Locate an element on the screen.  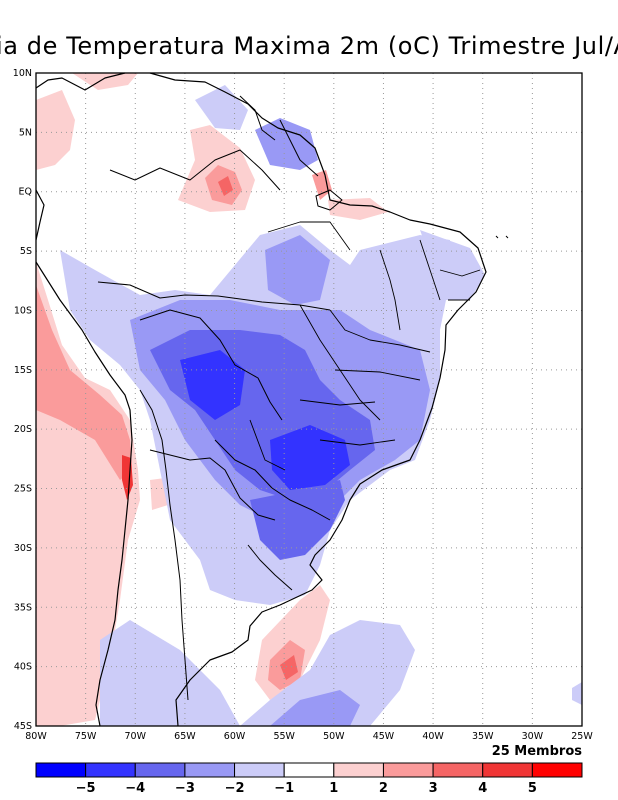
islands is located at coordinates (412, 214).